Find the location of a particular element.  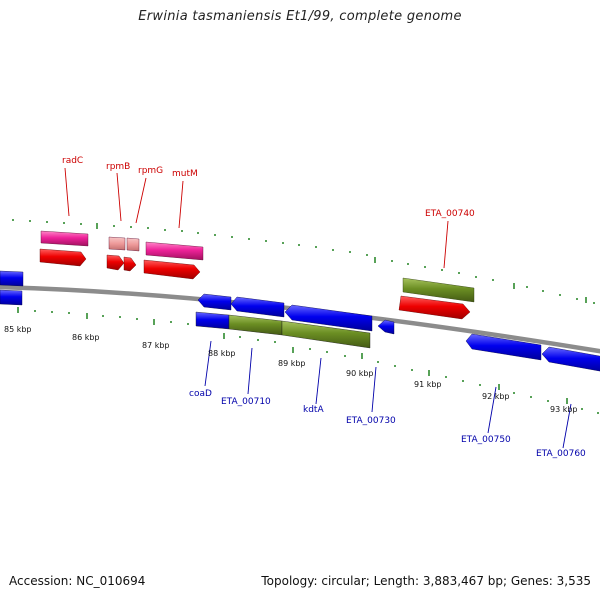

kbp-label: 93 kbp is located at coordinates (564, 409).